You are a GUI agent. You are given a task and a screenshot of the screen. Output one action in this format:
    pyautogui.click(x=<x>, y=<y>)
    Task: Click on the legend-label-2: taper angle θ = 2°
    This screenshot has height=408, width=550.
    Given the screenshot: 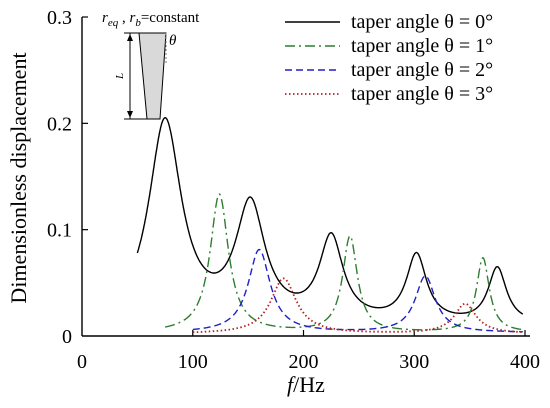 What is the action you would take?
    pyautogui.click(x=422, y=70)
    